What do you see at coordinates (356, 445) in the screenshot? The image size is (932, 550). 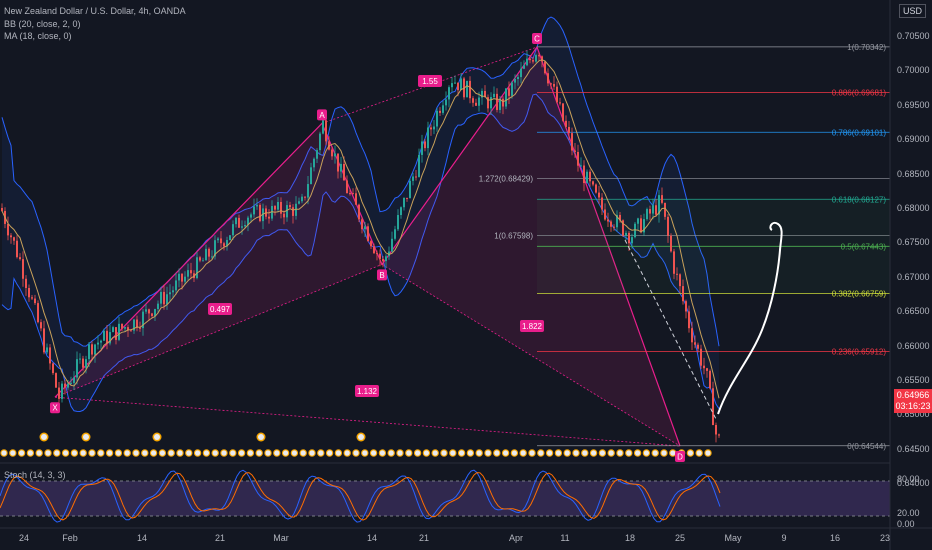 I see `economic-events-row` at bounding box center [356, 445].